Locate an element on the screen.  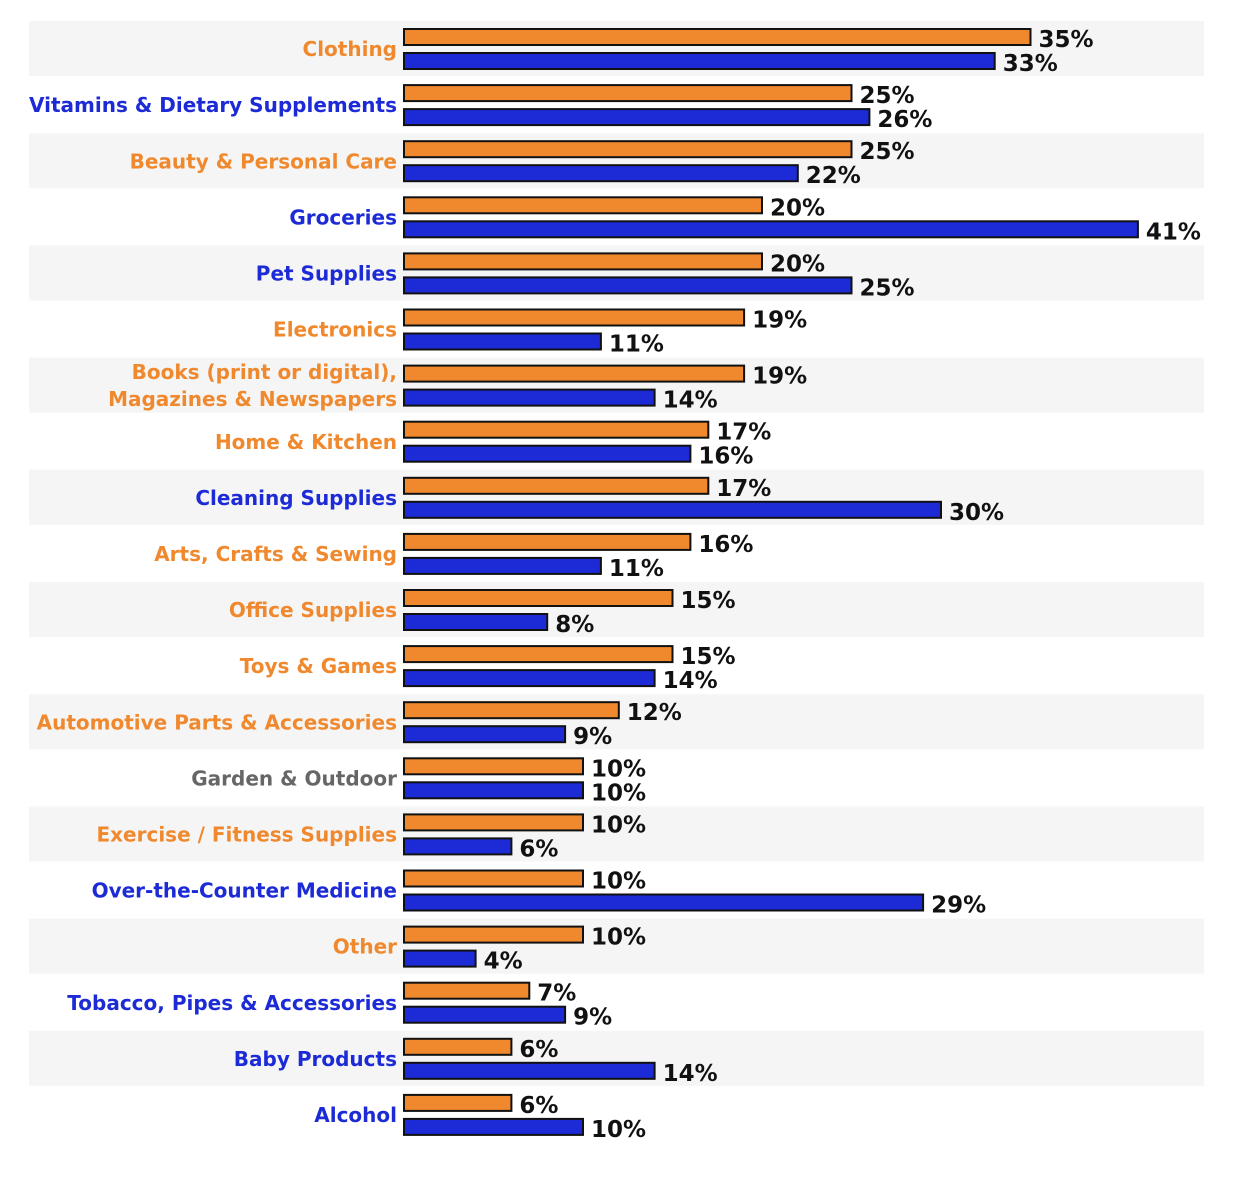
data-label: 29% is located at coordinates (958, 906).